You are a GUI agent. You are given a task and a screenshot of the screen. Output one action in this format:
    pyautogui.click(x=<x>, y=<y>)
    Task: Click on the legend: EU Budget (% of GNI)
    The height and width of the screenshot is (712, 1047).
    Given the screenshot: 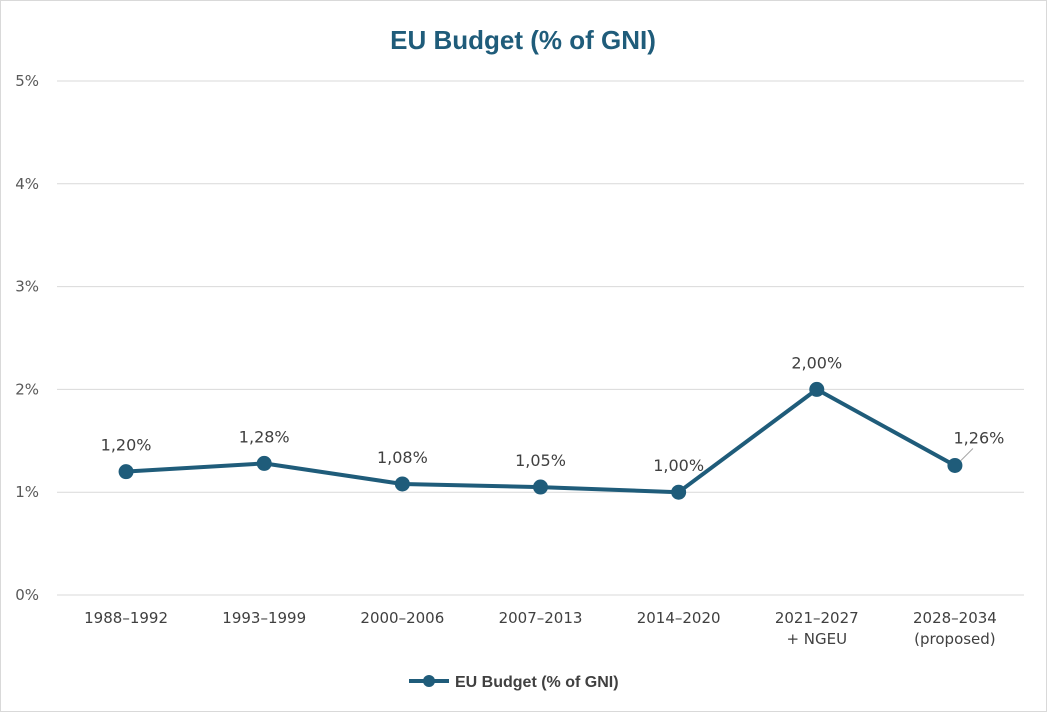 What is the action you would take?
    pyautogui.click(x=514, y=682)
    